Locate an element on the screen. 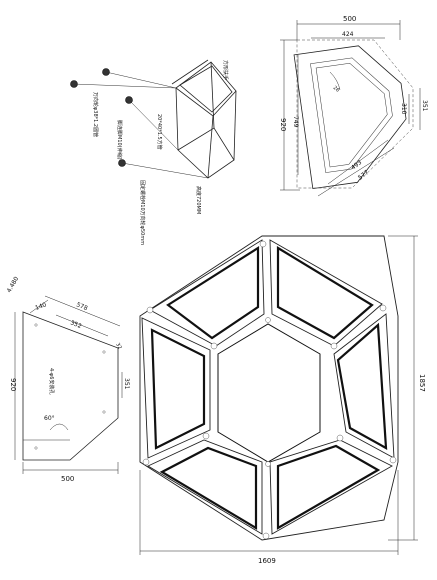  mounting-note: 4-φ6安装孔 is located at coordinates (51, 381).